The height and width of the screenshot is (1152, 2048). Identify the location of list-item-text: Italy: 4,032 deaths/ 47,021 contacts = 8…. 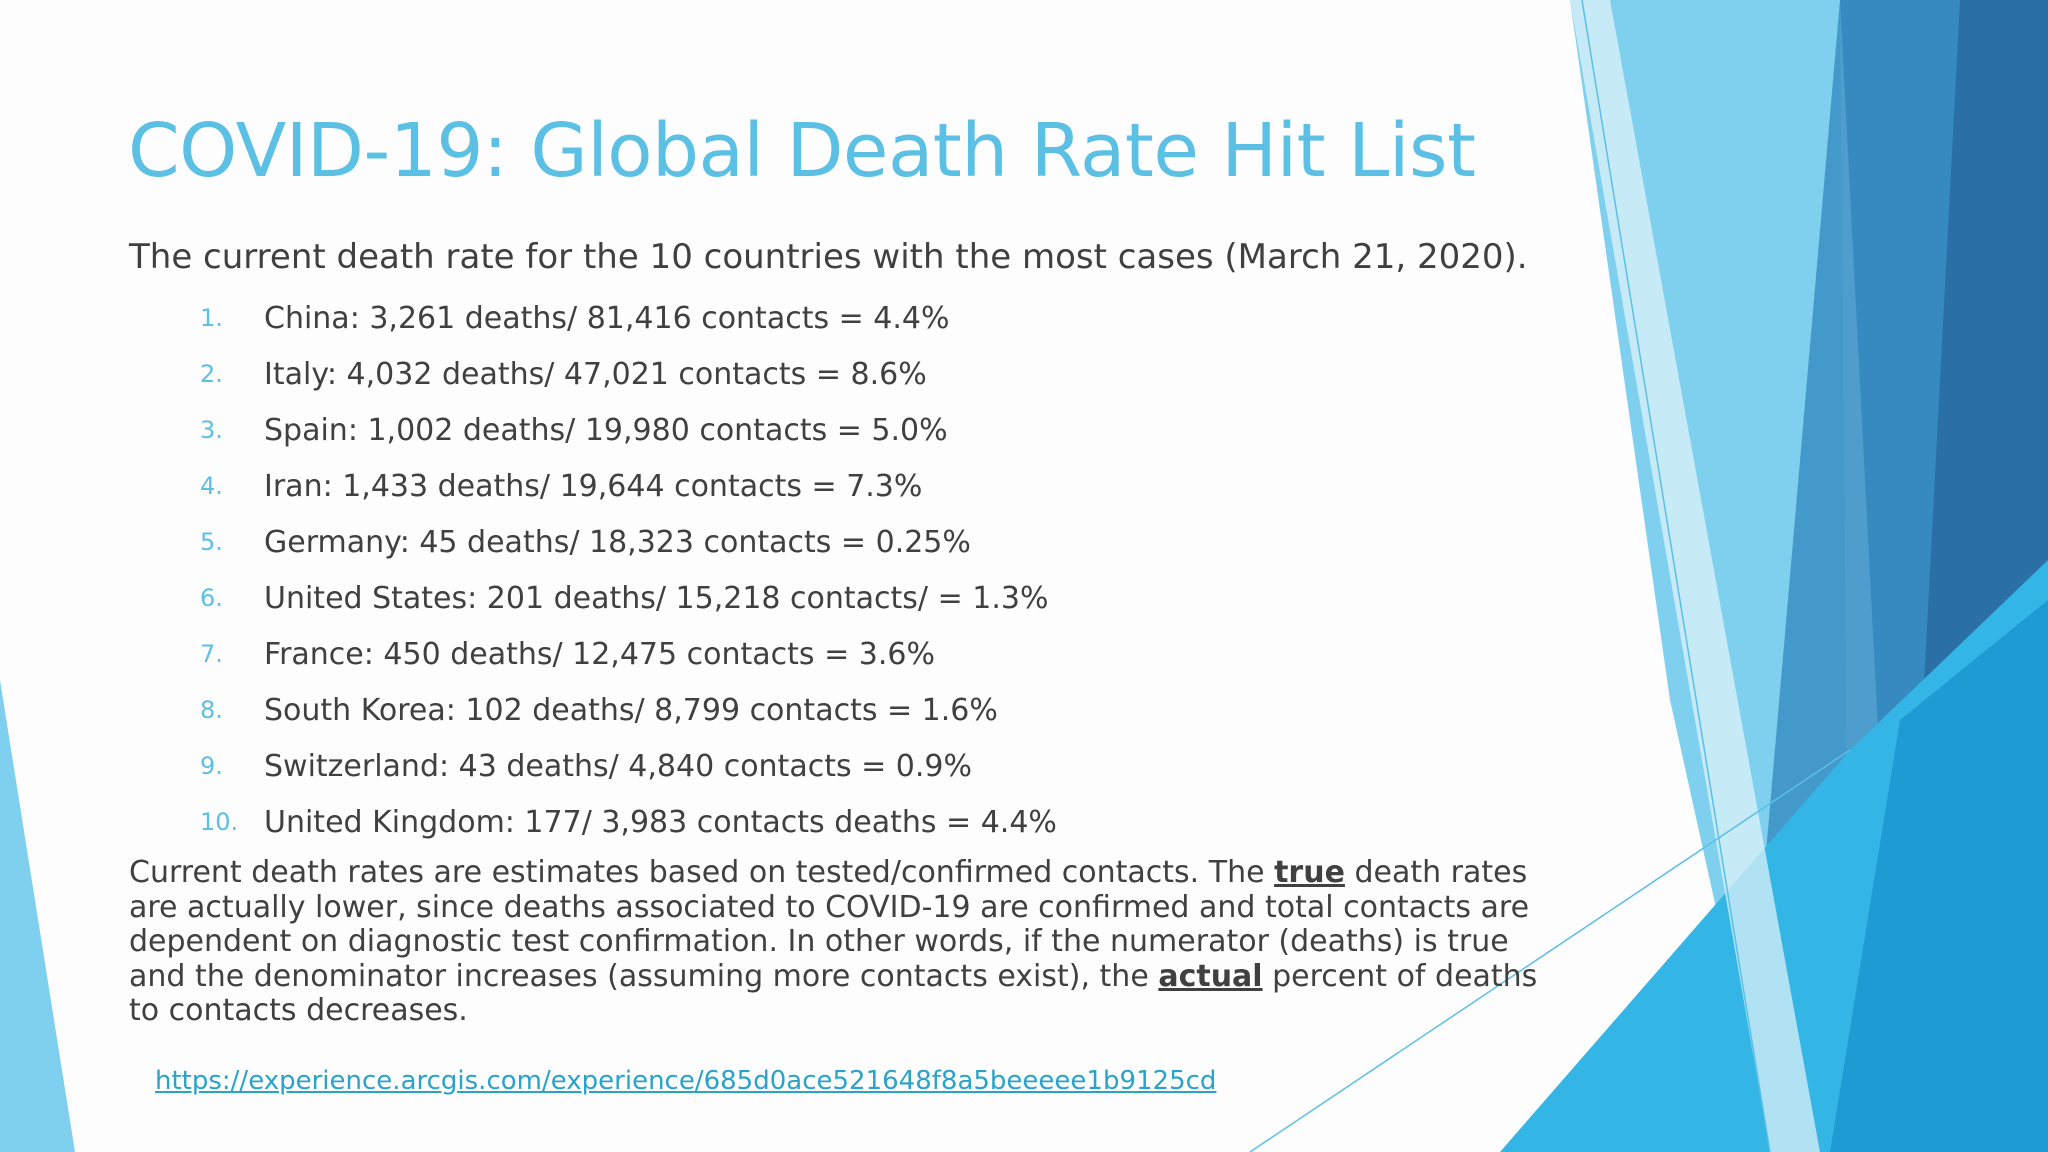
(595, 374).